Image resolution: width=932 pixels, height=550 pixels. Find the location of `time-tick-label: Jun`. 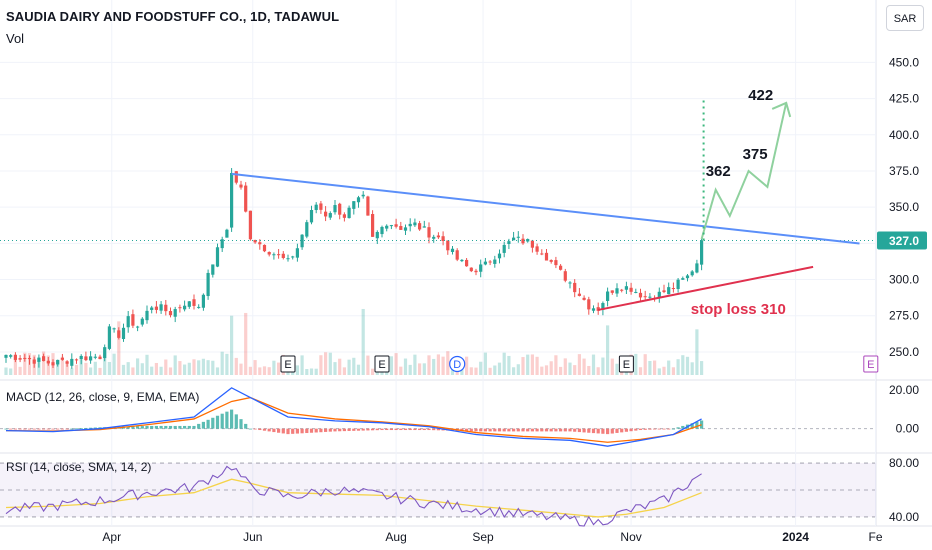

time-tick-label: Jun is located at coordinates (252, 537).